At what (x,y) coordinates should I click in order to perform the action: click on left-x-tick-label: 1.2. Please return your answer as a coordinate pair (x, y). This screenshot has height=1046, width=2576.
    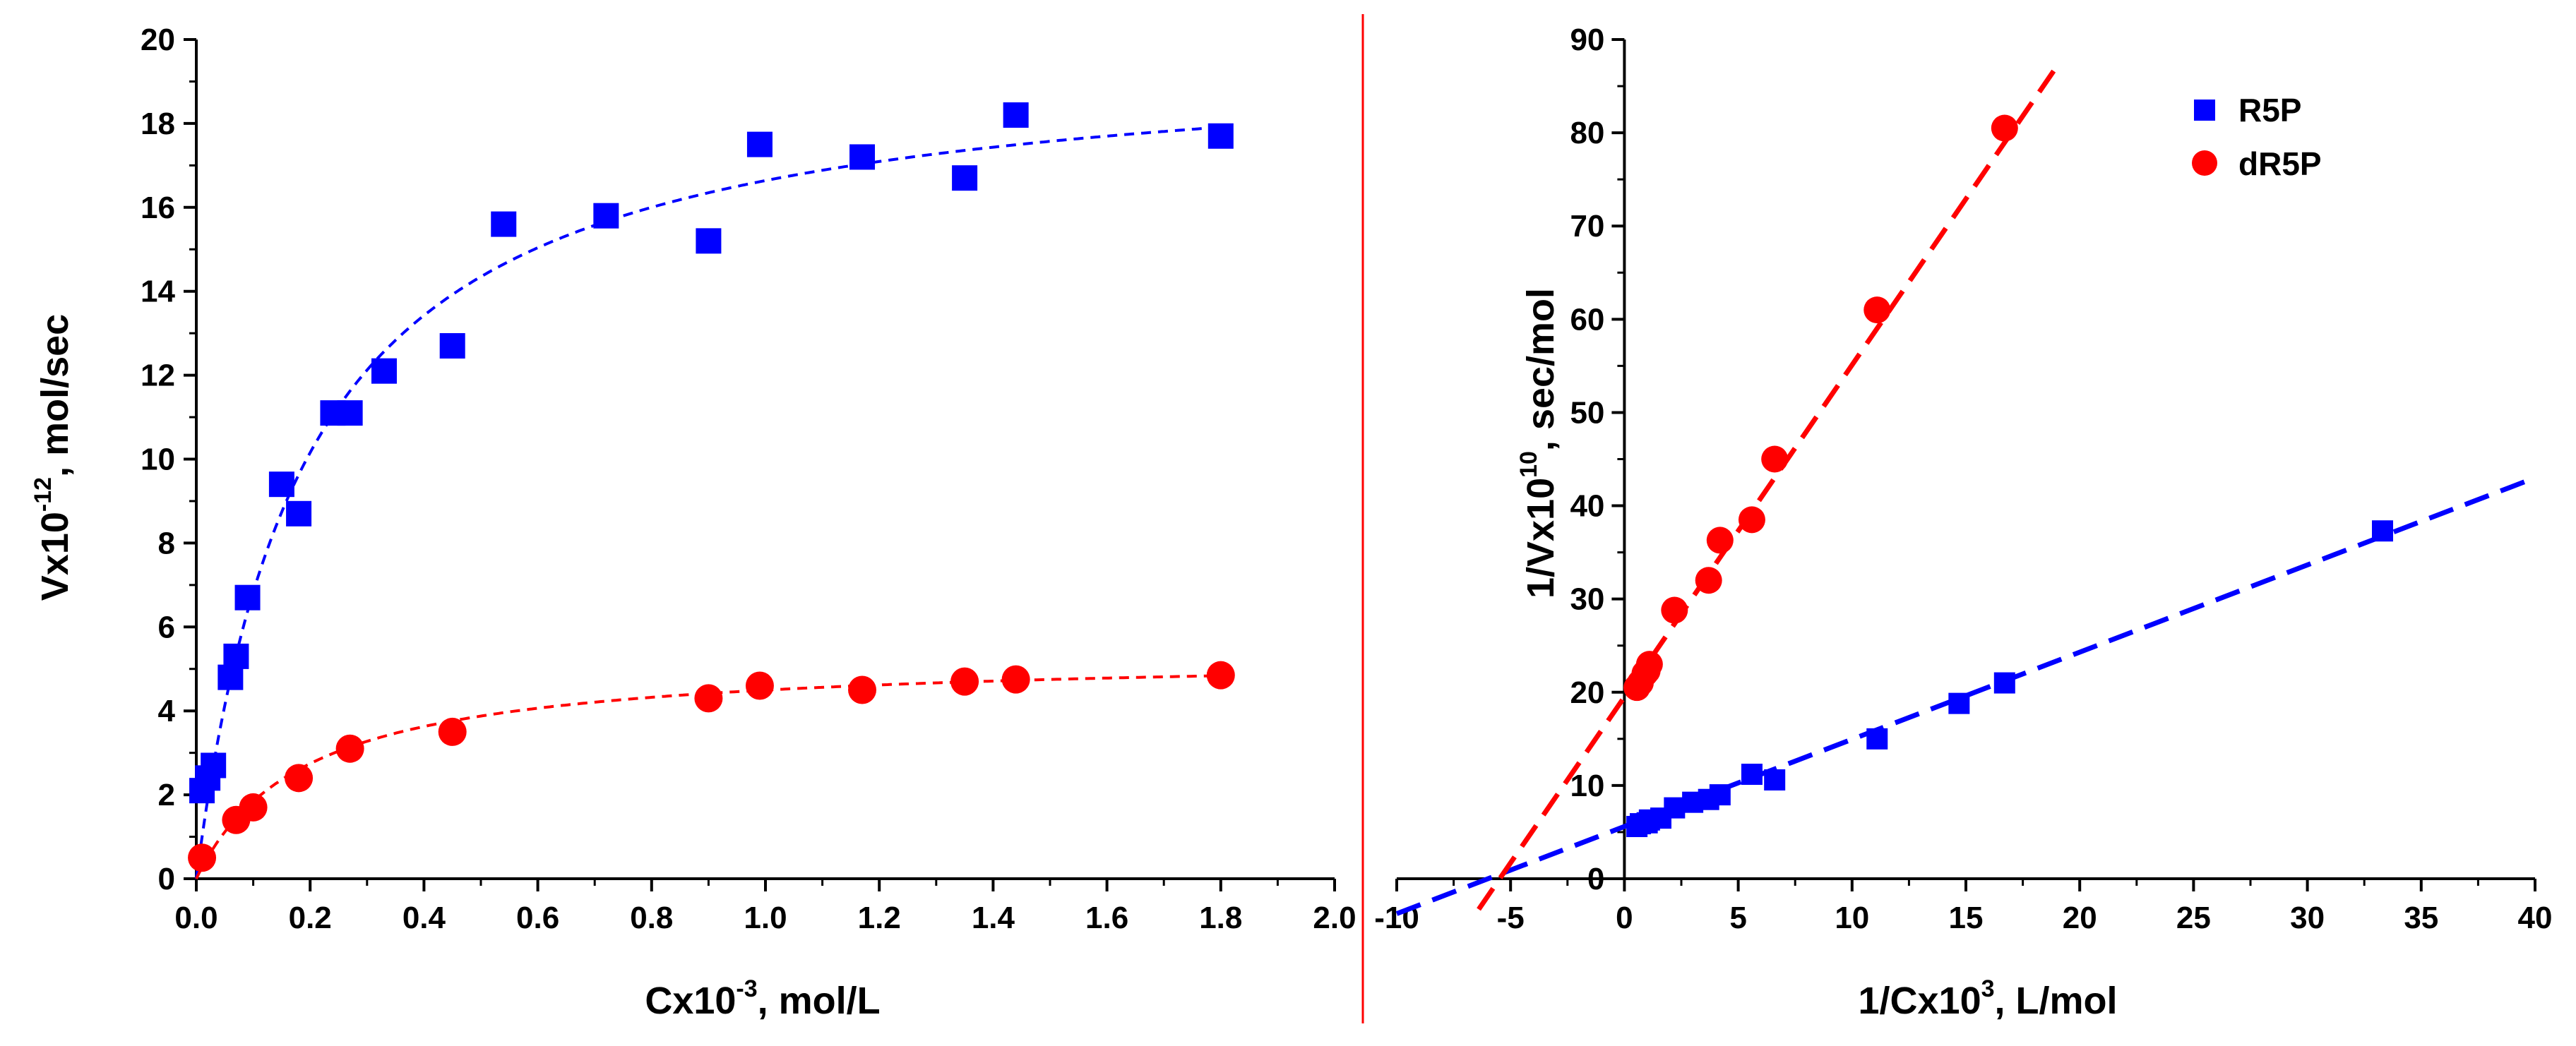
    Looking at the image, I should click on (879, 918).